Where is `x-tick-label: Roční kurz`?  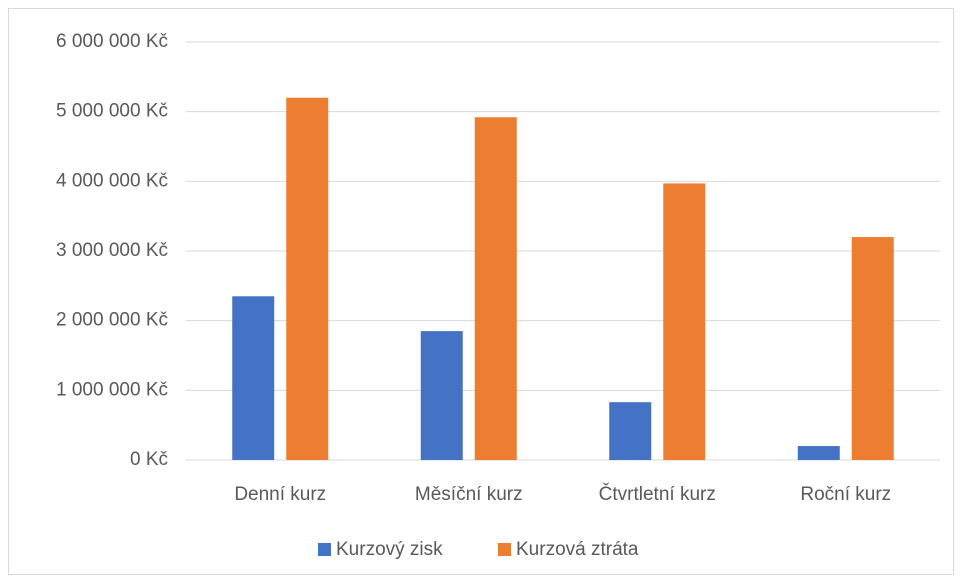
x-tick-label: Roční kurz is located at coordinates (845, 494).